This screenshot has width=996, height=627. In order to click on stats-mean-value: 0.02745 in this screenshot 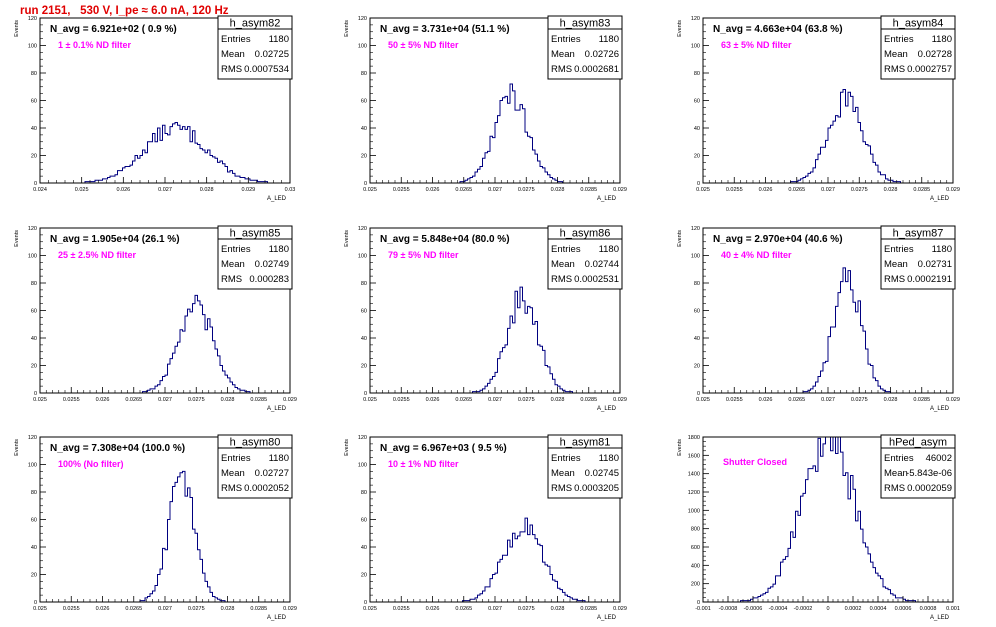, I will do `click(602, 473)`.